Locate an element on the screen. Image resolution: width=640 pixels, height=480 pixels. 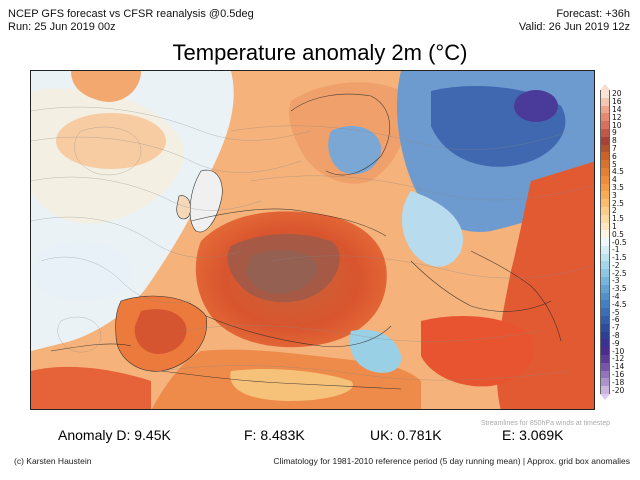
colorbar-label: 0.5 is located at coordinates (618, 234).